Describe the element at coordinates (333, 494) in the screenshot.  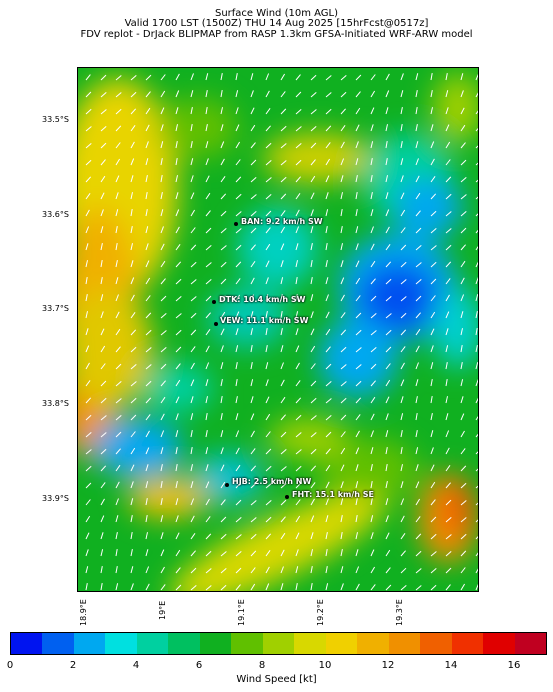
I see `station-label-fht: FHT: 15.1 km/h SE` at that location.